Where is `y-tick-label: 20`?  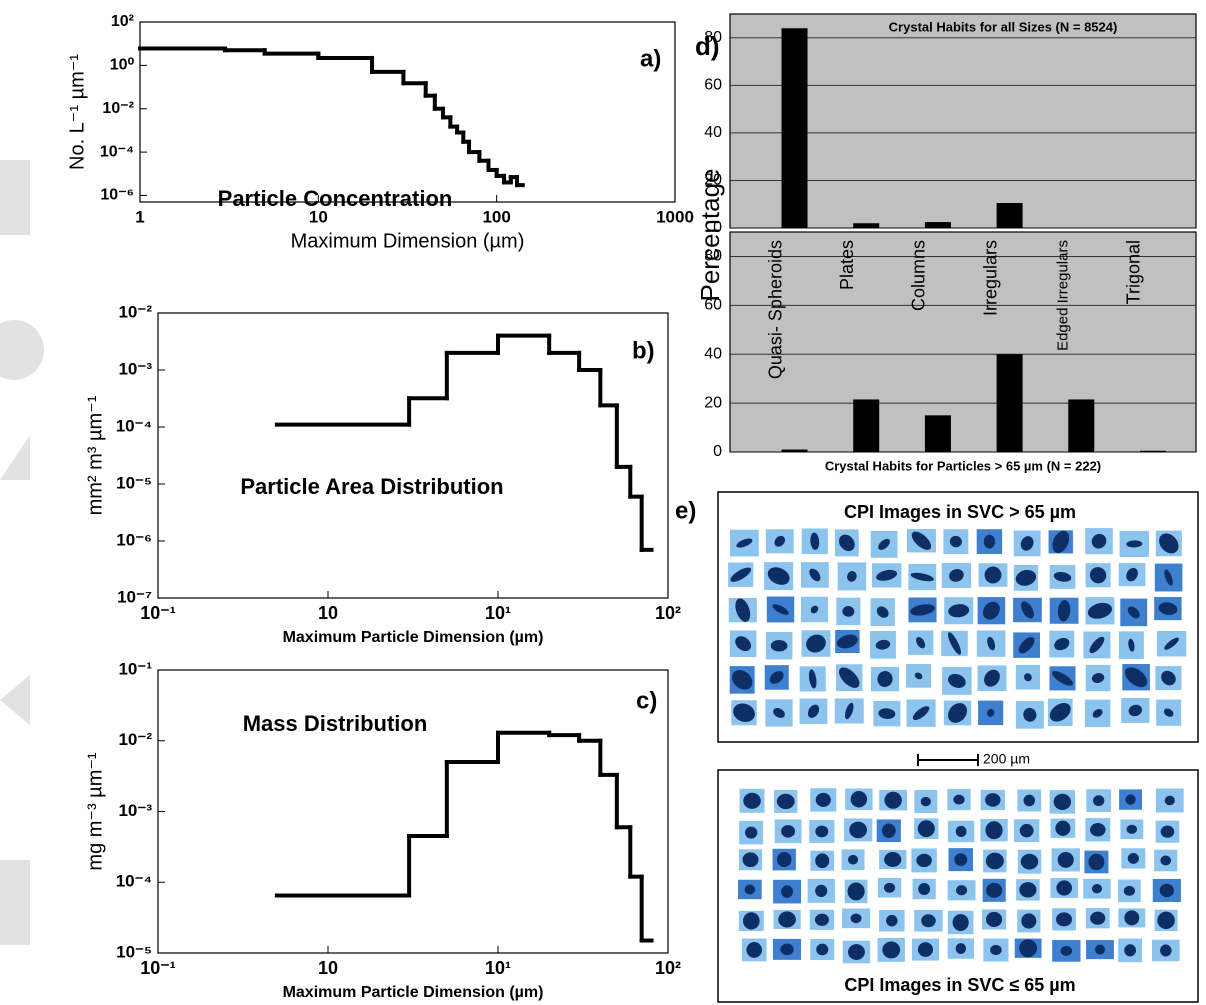
y-tick-label: 20 is located at coordinates (713, 402).